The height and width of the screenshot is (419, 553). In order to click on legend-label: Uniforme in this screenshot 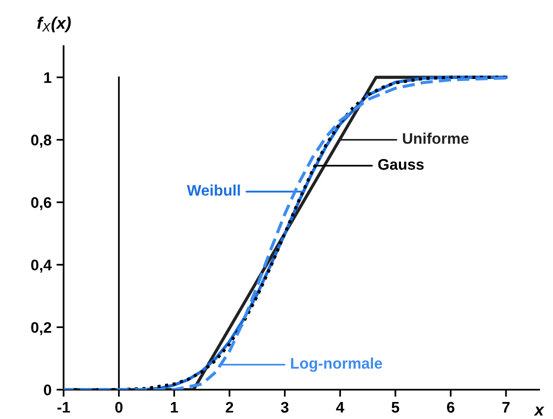, I will do `click(435, 138)`.